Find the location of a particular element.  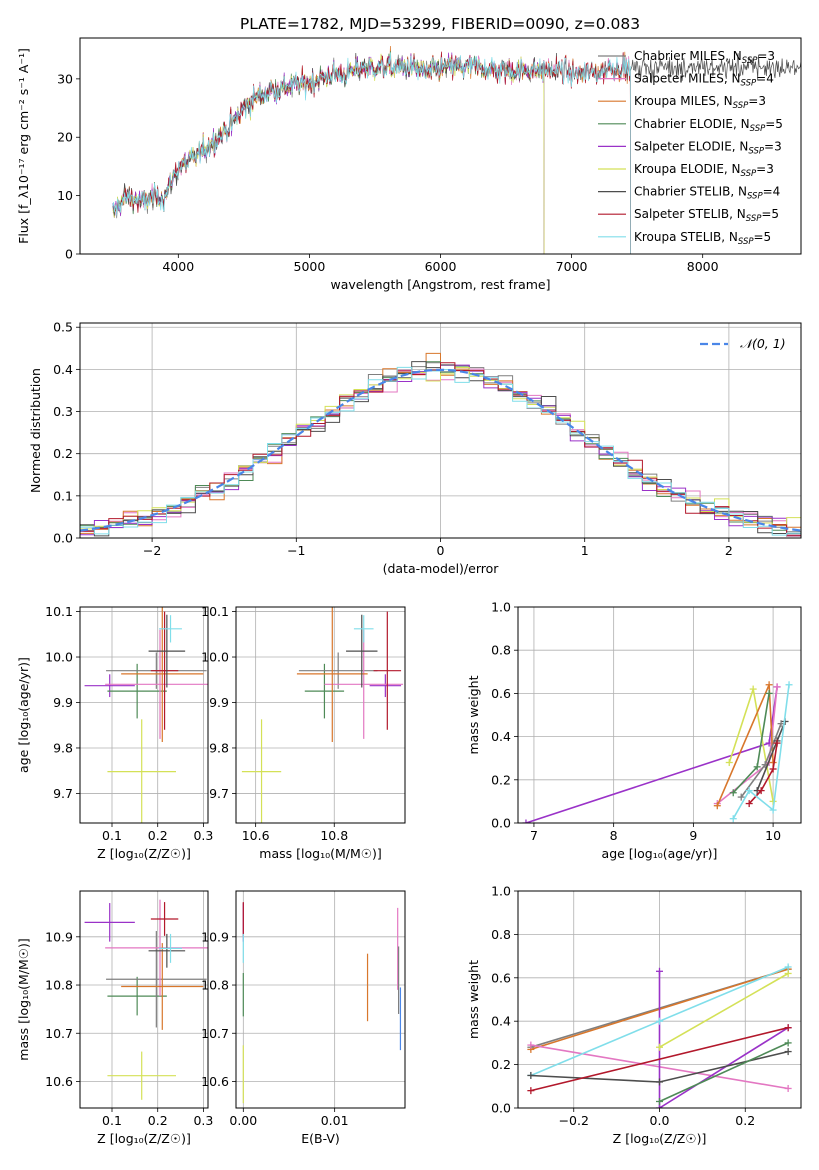

y-tick-label: 0.0 is located at coordinates (63, 538).